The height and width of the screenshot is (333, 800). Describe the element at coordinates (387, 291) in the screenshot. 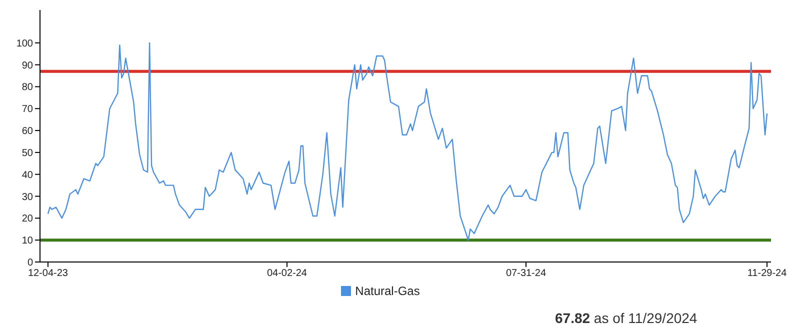

I see `legend-label: Natural-Gas` at that location.